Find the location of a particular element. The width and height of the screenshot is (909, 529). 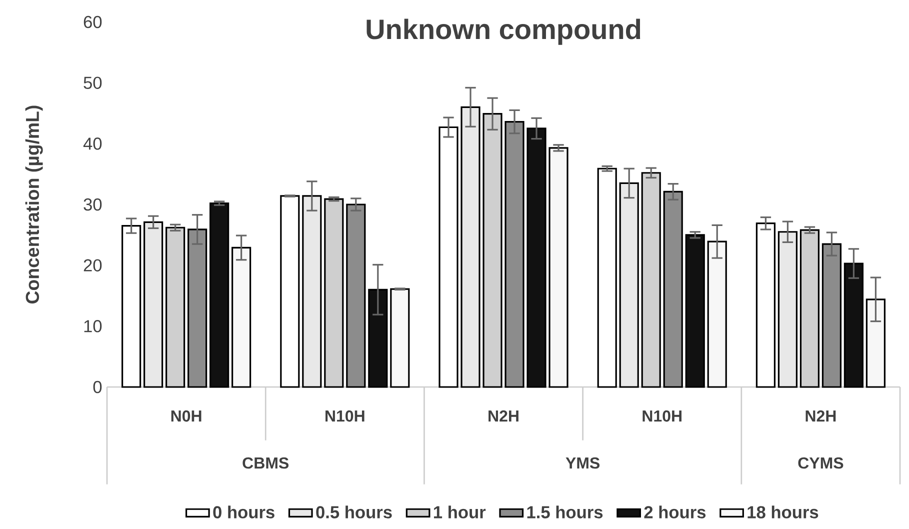

text: CYMS is located at coordinates (821, 463).